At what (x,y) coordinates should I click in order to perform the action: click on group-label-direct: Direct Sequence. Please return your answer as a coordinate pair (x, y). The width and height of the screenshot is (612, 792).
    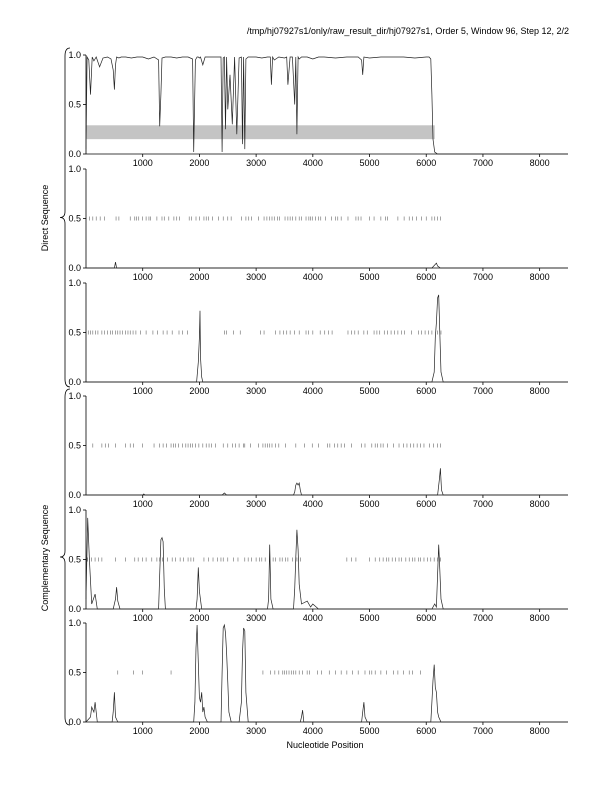
    Looking at the image, I should click on (45, 218).